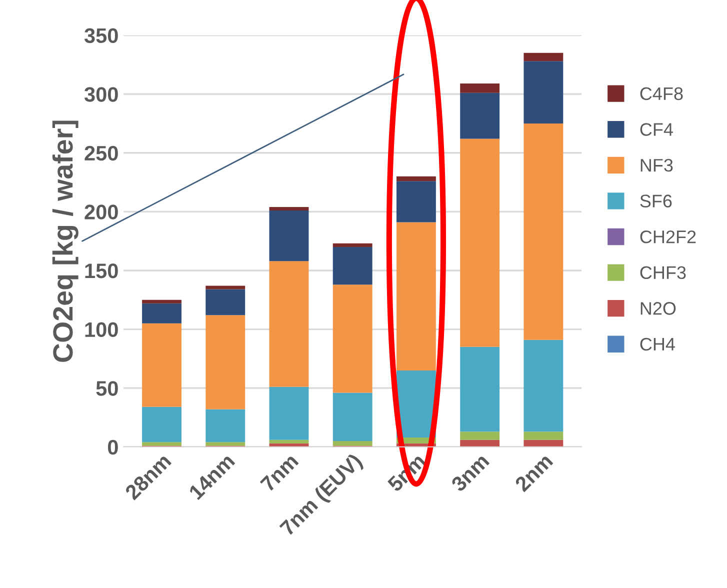  I want to click on y-tick-label: 150, so click(101, 270).